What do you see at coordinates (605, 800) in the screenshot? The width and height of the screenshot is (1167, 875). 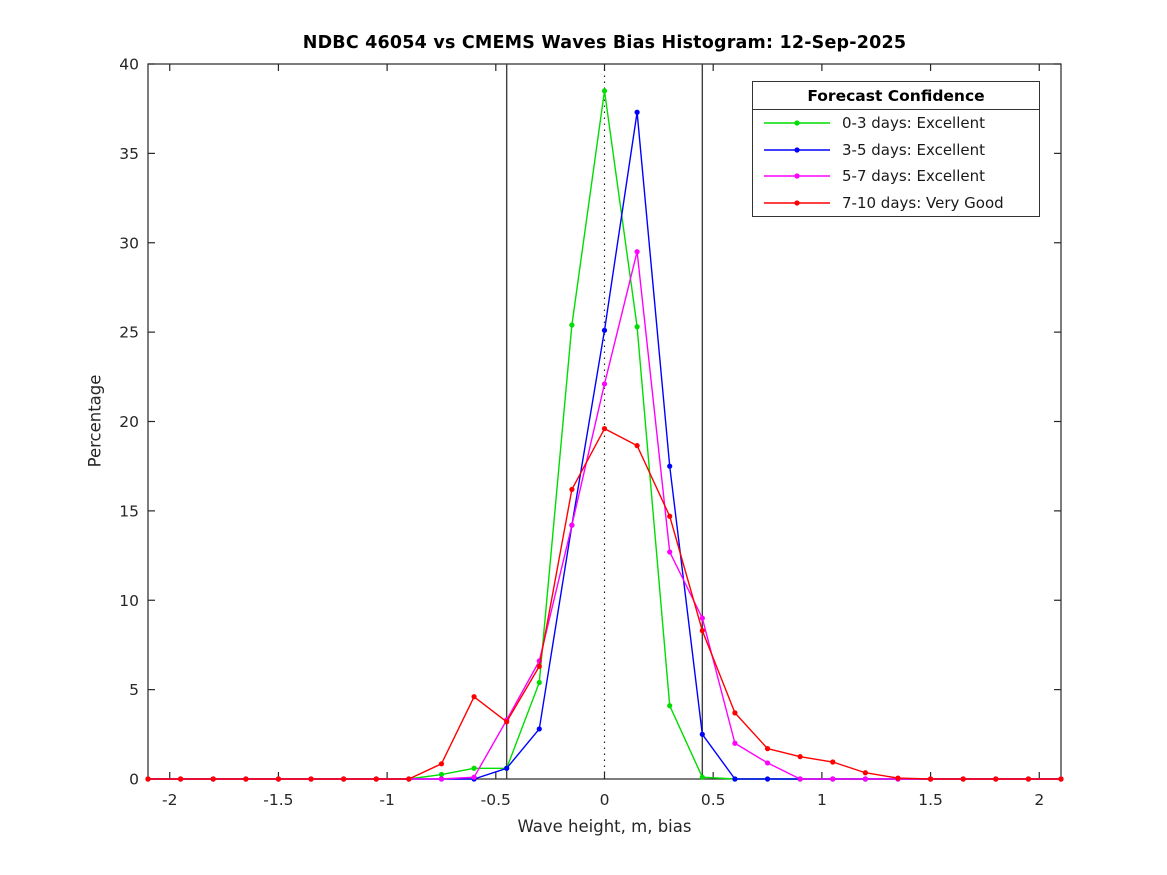 I see `x-tick-label: 0` at bounding box center [605, 800].